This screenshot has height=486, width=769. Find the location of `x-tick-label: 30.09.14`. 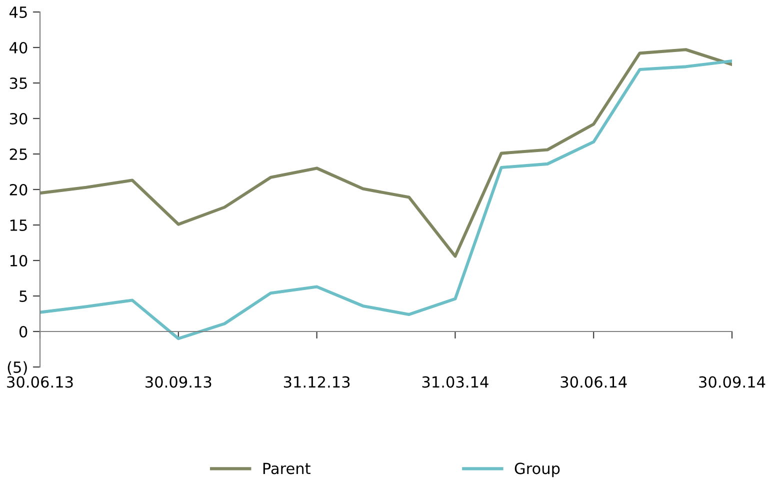

x-tick-label: 30.09.14 is located at coordinates (732, 382).